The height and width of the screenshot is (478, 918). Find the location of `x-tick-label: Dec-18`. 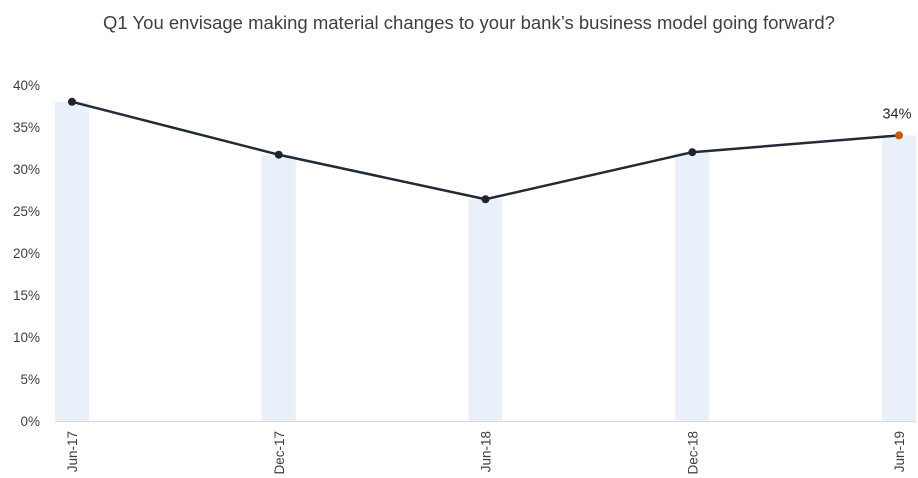

x-tick-label: Dec-18 is located at coordinates (692, 453).